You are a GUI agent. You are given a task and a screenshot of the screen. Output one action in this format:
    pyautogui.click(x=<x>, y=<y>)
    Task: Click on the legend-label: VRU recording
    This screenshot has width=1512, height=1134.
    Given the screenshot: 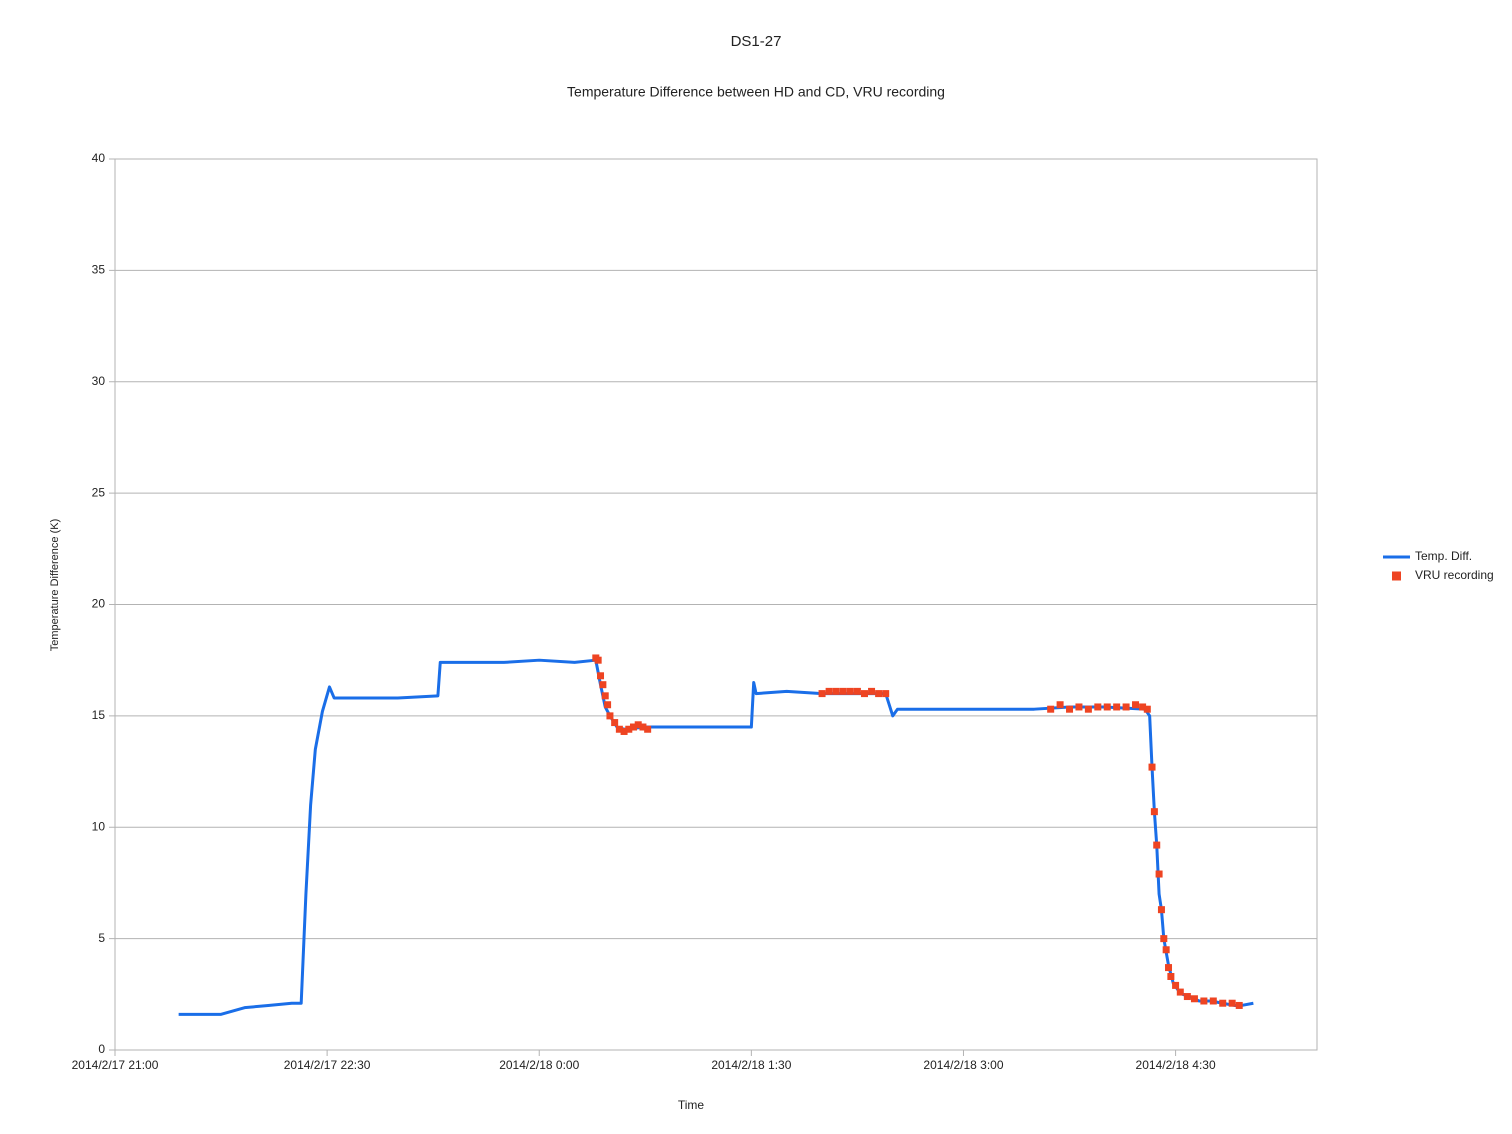 What is the action you would take?
    pyautogui.click(x=1454, y=575)
    